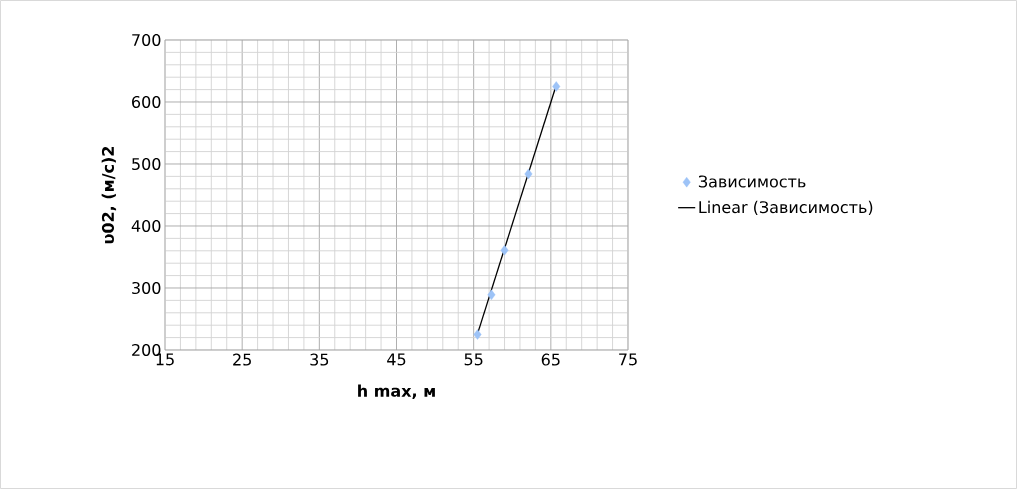 This screenshot has height=489, width=1017. Describe the element at coordinates (786, 208) in the screenshot. I see `legend-label: Linear (Зависимость)` at that location.